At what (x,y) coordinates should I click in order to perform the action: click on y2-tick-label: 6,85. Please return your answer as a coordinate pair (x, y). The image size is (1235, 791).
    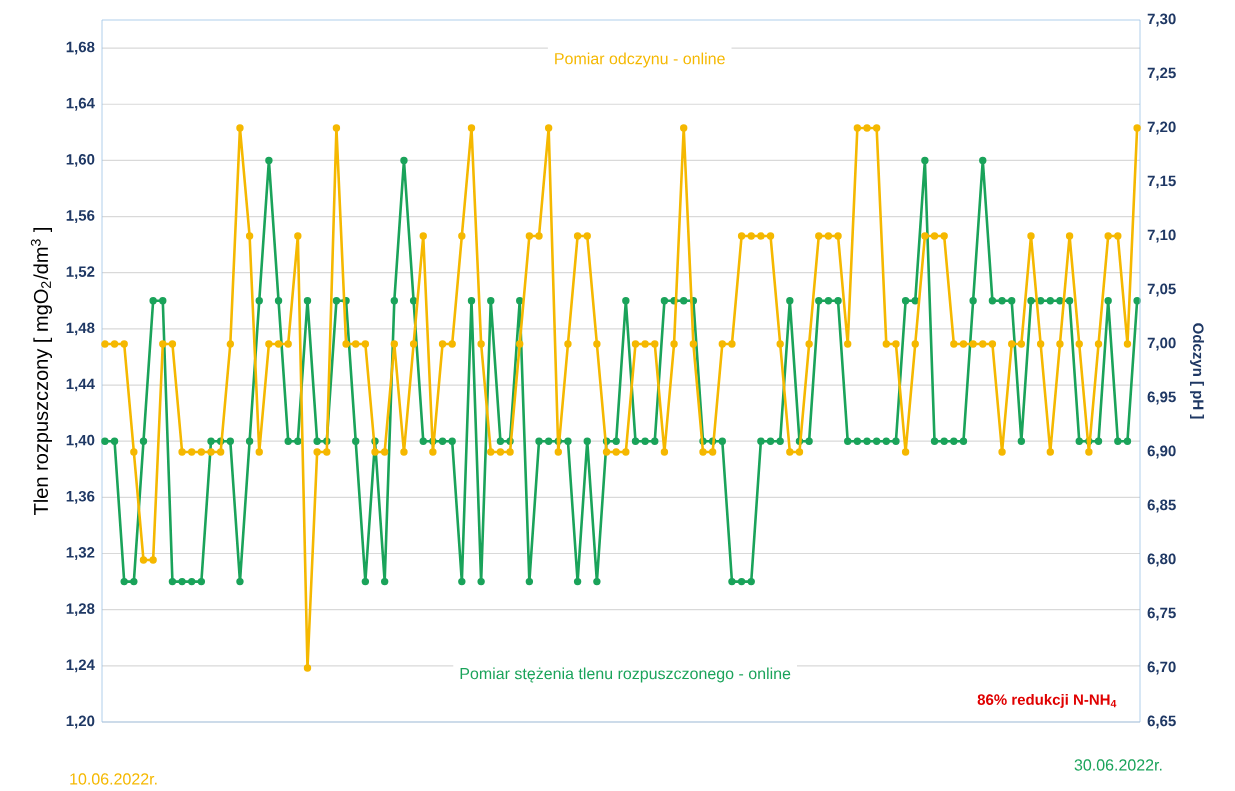
    Looking at the image, I should click on (1161, 506).